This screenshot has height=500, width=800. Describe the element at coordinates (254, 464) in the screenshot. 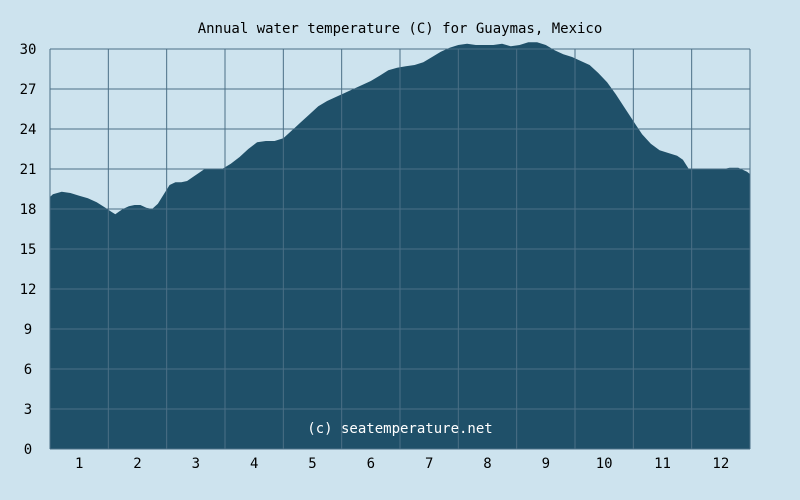

I see `x-tick-label: 4` at that location.